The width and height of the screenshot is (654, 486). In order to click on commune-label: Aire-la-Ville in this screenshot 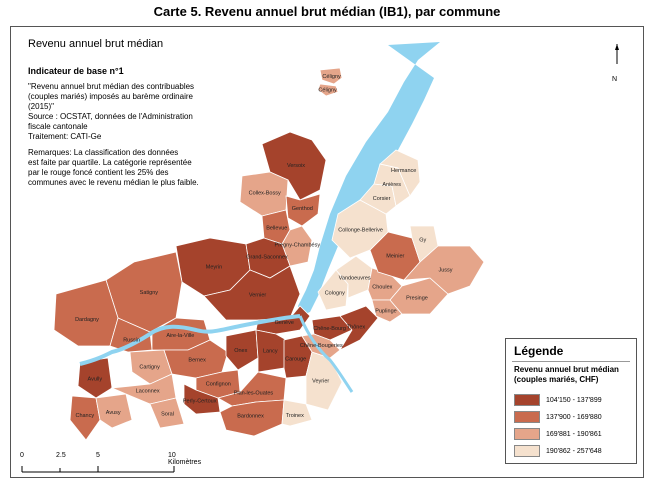, I will do `click(180, 336)`.